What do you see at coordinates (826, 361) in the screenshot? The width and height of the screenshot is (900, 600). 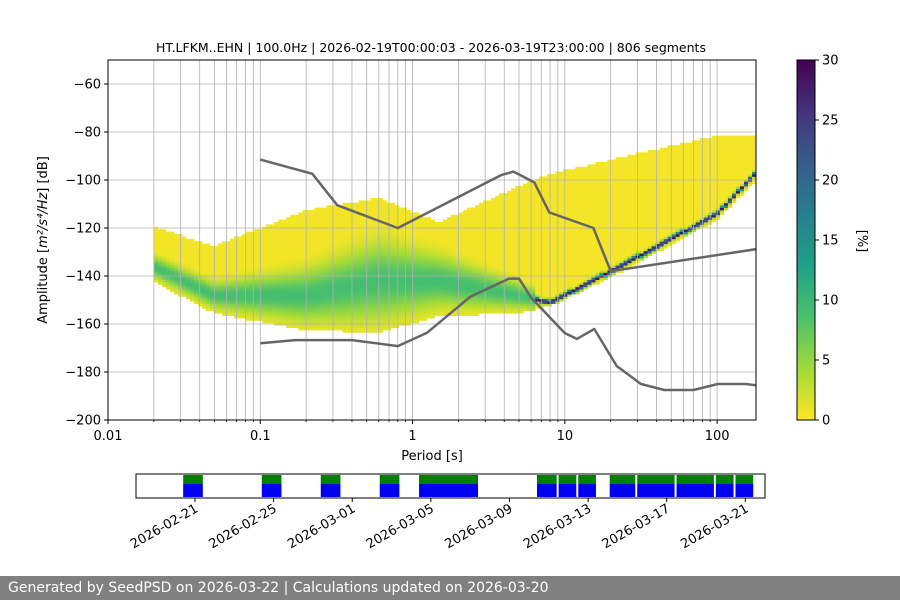 I see `colorbar-tick-label: 5` at bounding box center [826, 361].